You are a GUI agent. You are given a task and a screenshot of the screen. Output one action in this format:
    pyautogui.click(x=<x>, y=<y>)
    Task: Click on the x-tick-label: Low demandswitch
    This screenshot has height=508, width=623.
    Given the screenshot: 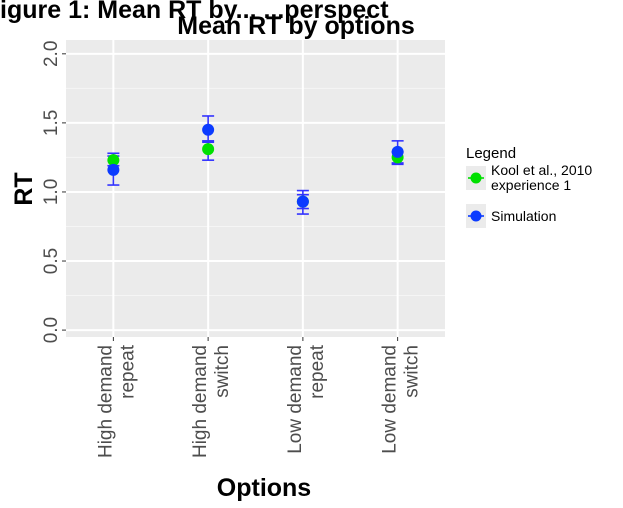 What is the action you would take?
    pyautogui.click(x=401, y=399)
    